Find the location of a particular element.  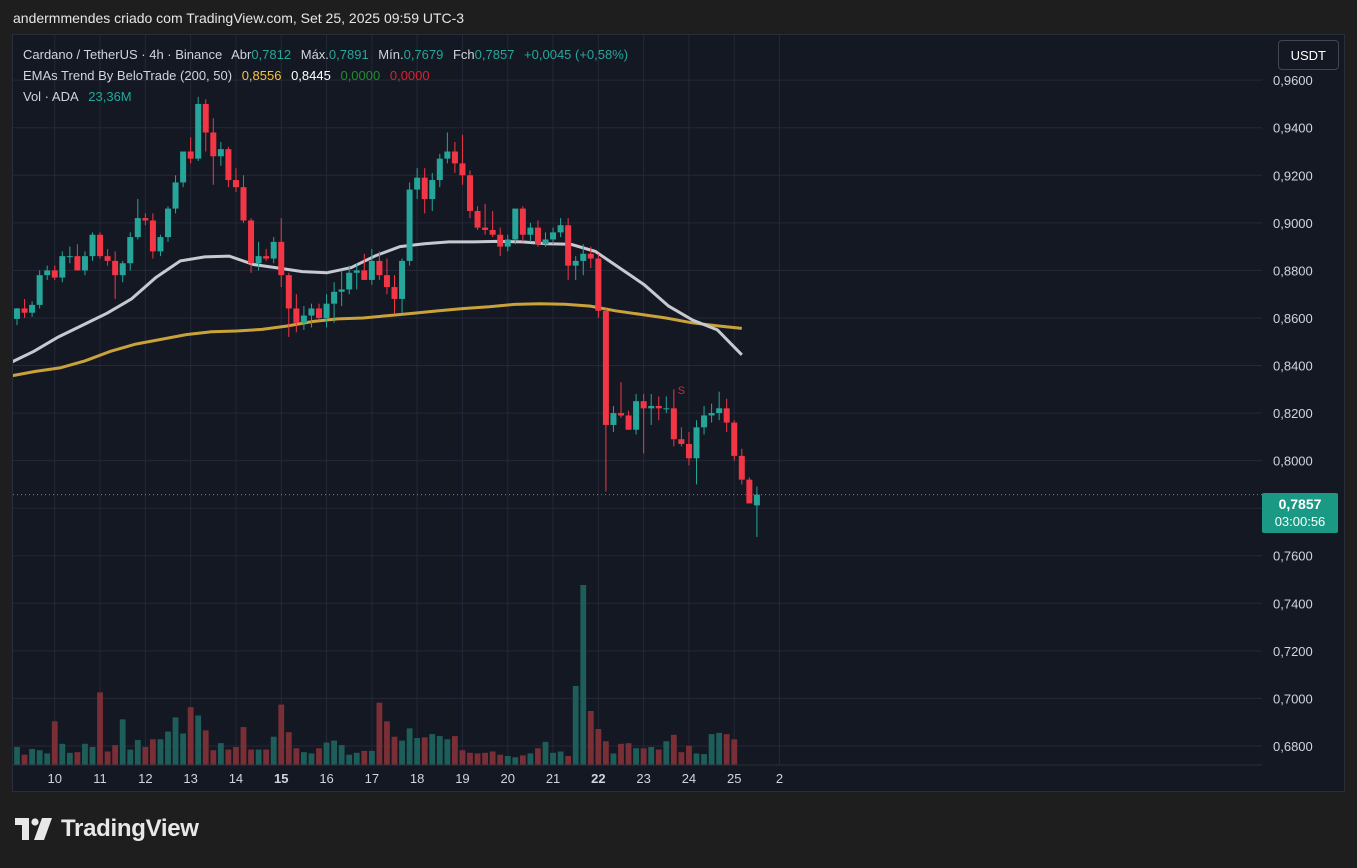

tradingview-logo-text: TradingView is located at coordinates (130, 828).